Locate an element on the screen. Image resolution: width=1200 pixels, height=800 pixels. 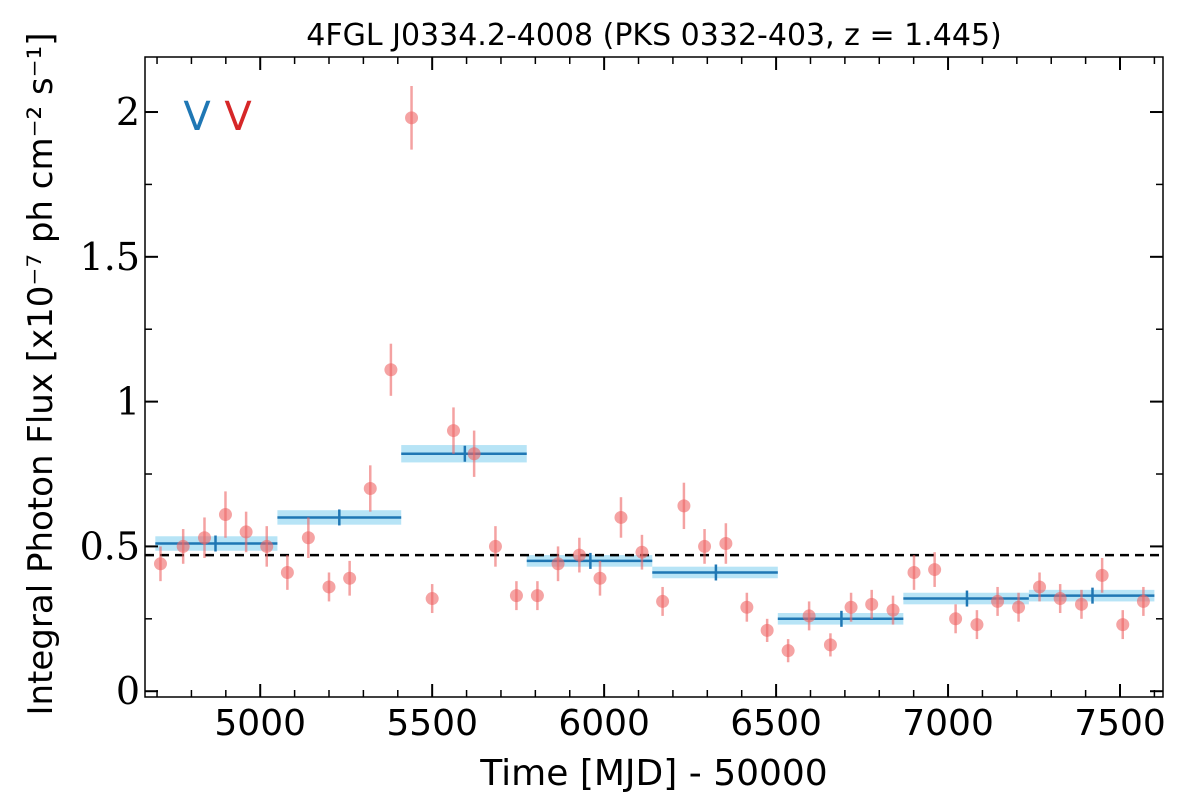
y-tick-label: 2 is located at coordinates (128, 112).